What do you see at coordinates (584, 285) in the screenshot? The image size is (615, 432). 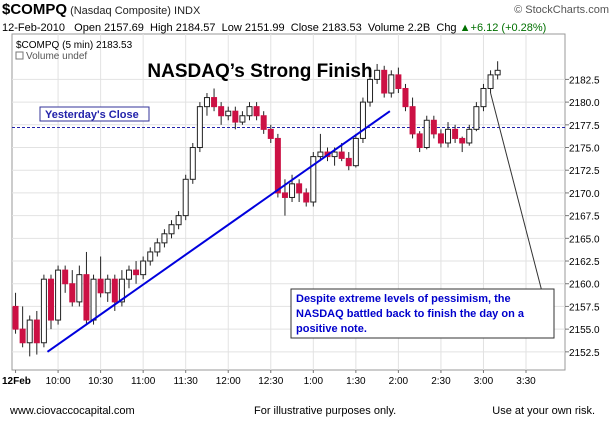 I see `y-tick-label: 2160.0` at bounding box center [584, 285].